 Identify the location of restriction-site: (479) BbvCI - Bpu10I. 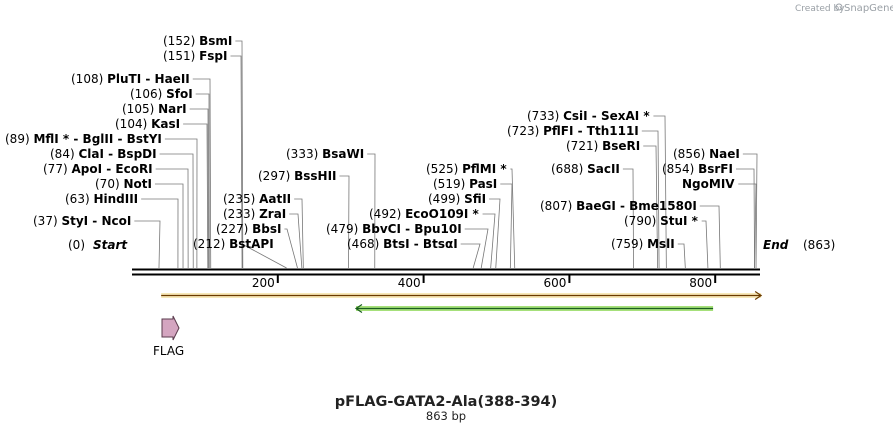
(394, 229).